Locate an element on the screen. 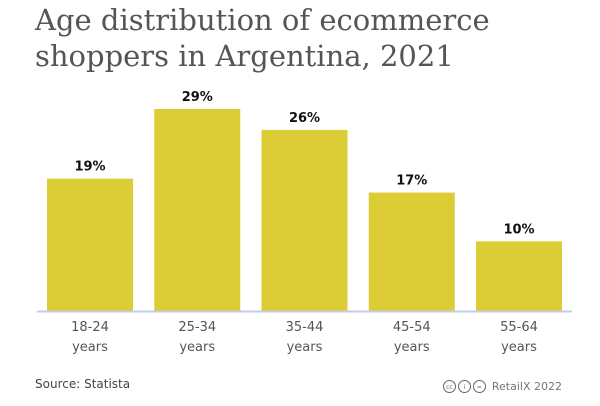 The image size is (600, 406). no-derivatives-icon: = is located at coordinates (479, 386).